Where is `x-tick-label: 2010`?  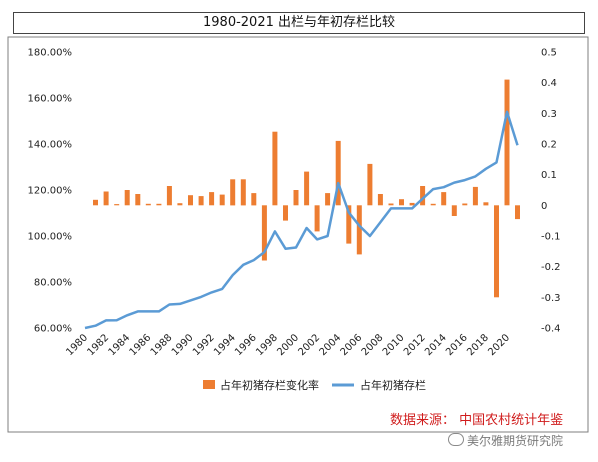
x-tick-label: 2010 is located at coordinates (394, 345).